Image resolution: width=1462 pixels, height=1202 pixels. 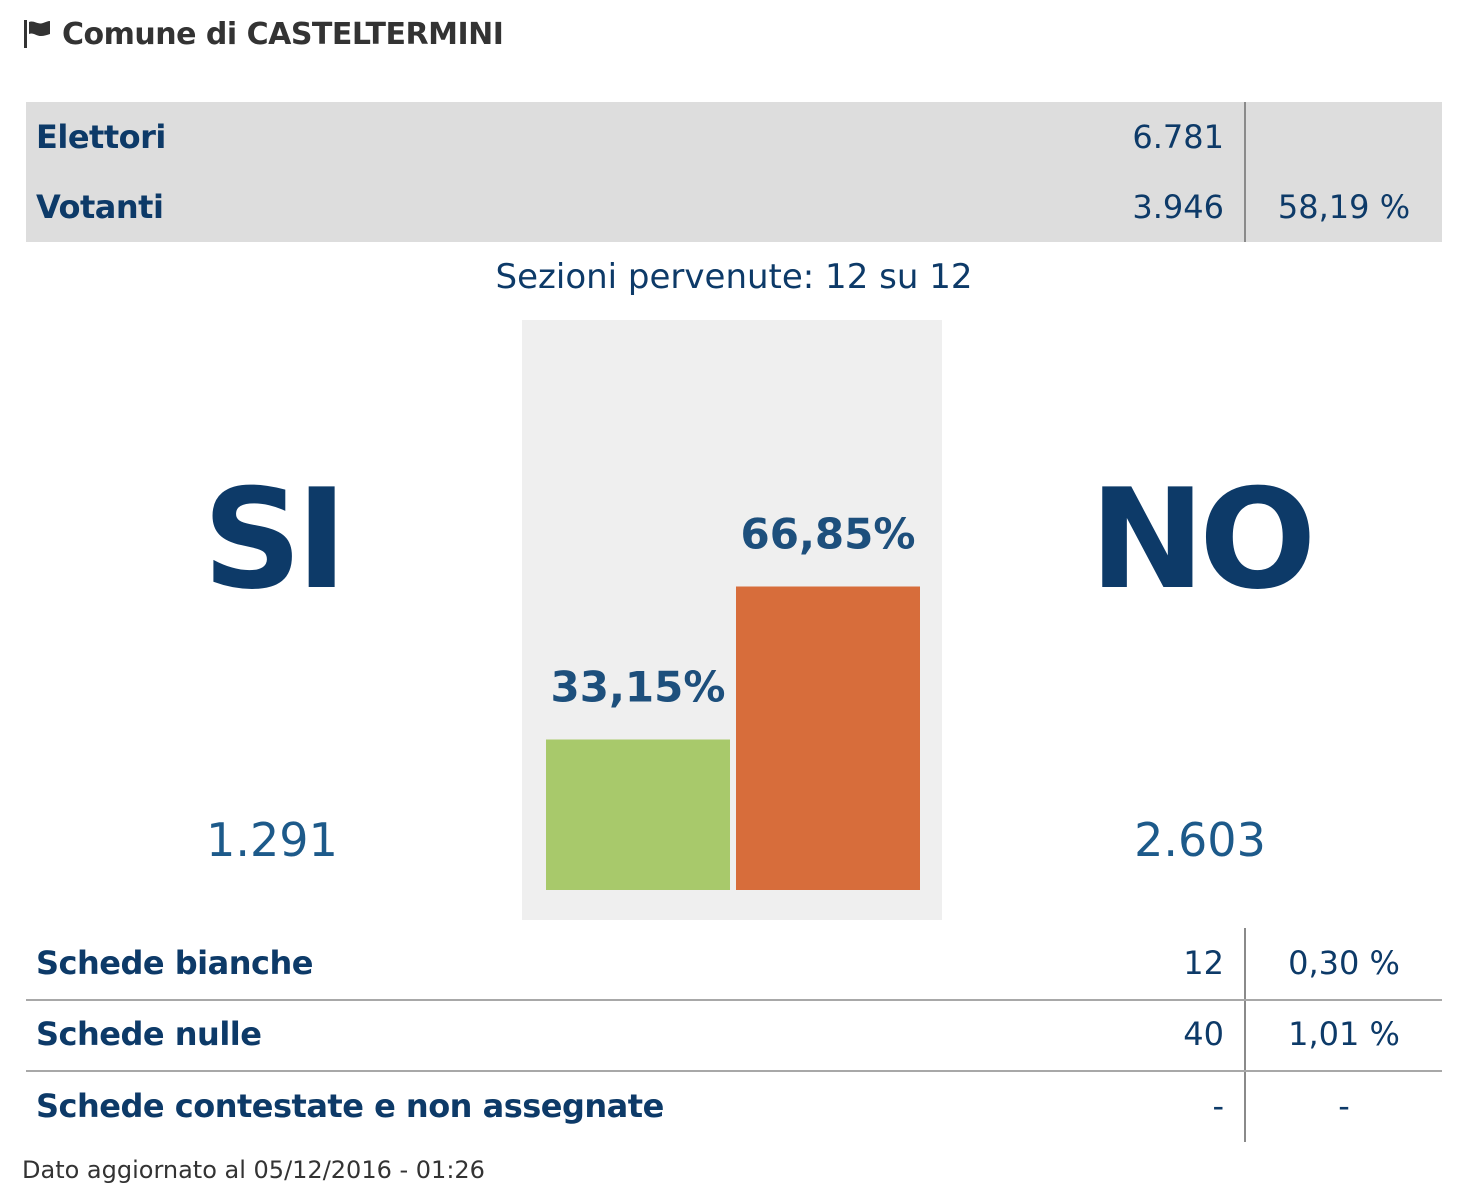 I want to click on ballot-value: 40, so click(x=1203, y=1034).